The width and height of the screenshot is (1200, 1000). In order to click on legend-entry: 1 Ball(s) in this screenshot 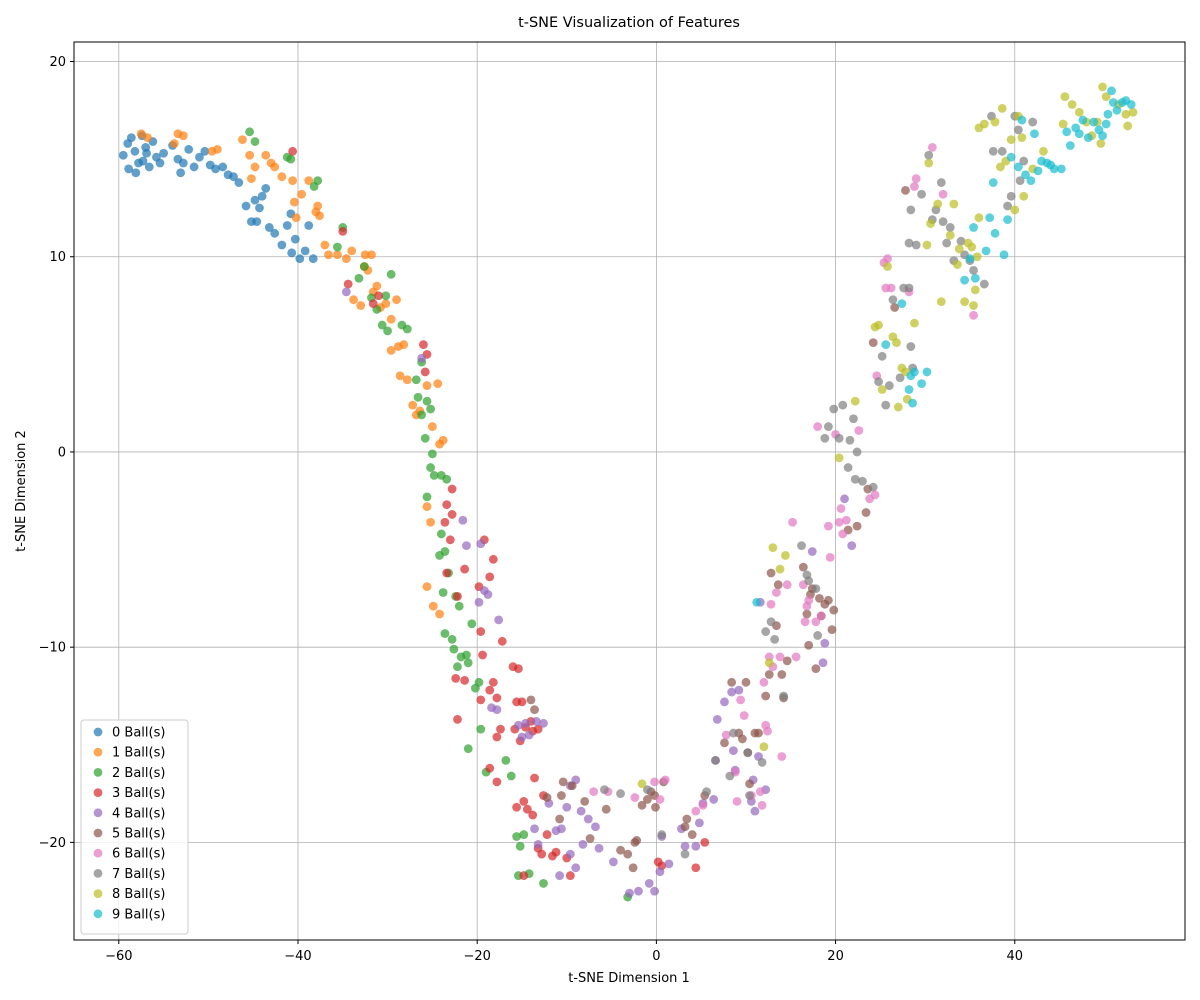, I will do `click(138, 753)`.